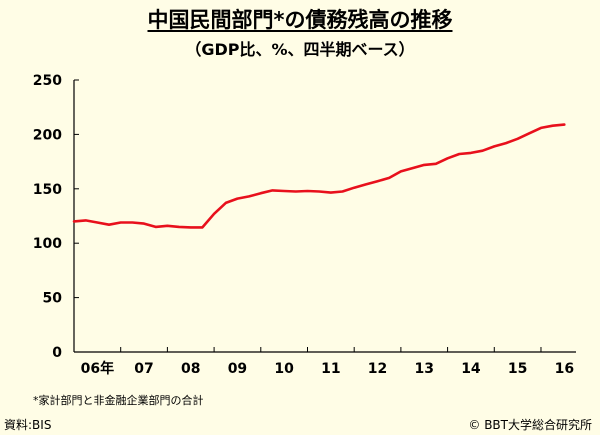 The width and height of the screenshot is (600, 435). Describe the element at coordinates (530, 425) in the screenshot. I see `copyright-note: © BBT大学総合研究所` at that location.